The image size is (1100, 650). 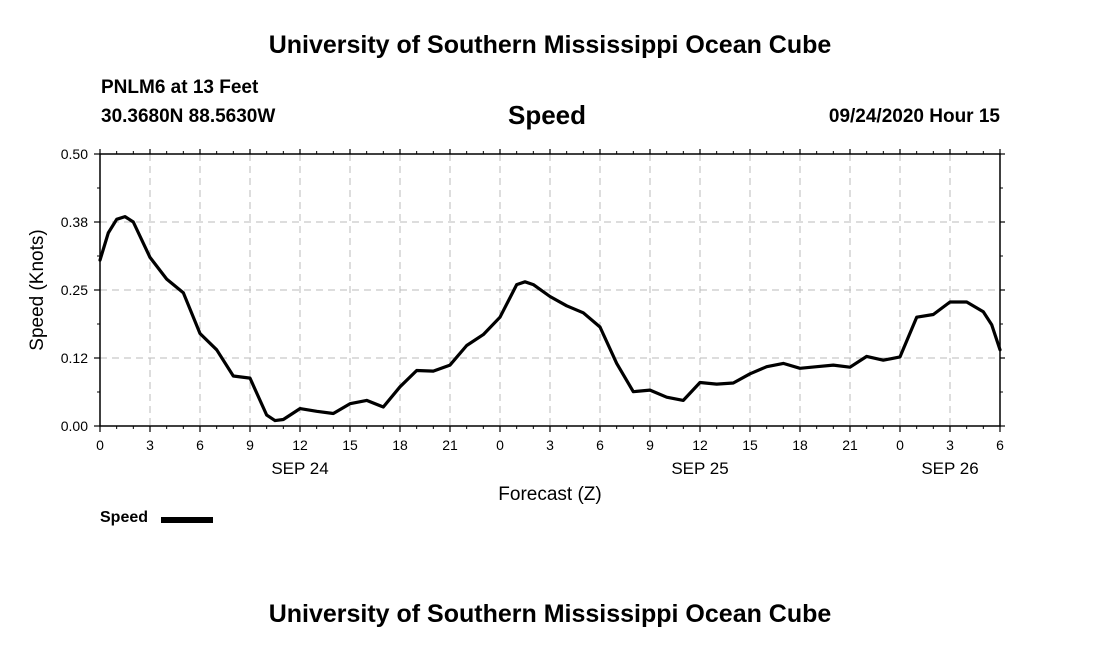 What do you see at coordinates (37, 289) in the screenshot?
I see `y-axis-title: Speed (Knots)` at bounding box center [37, 289].